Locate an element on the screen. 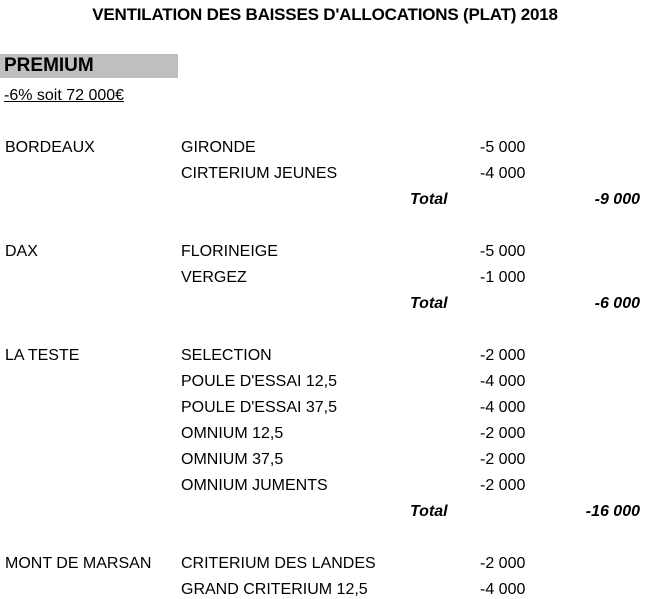 The image size is (650, 599). amount-cell: -1 000 is located at coordinates (503, 277).